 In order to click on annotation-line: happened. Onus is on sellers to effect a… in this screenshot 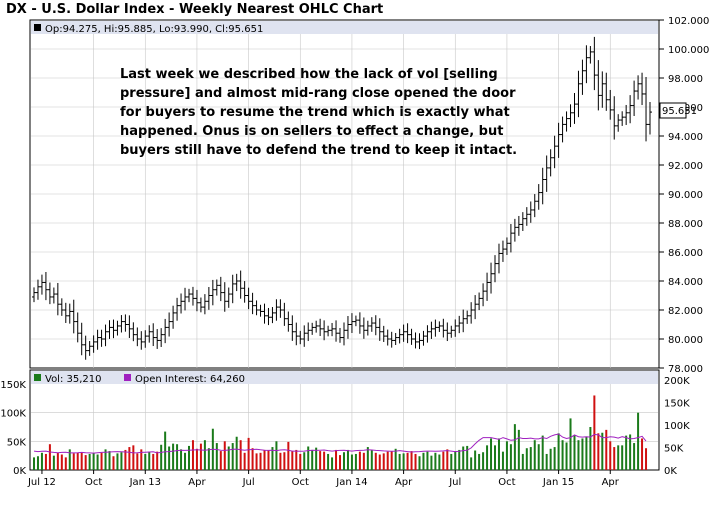, I will do `click(311, 131)`.